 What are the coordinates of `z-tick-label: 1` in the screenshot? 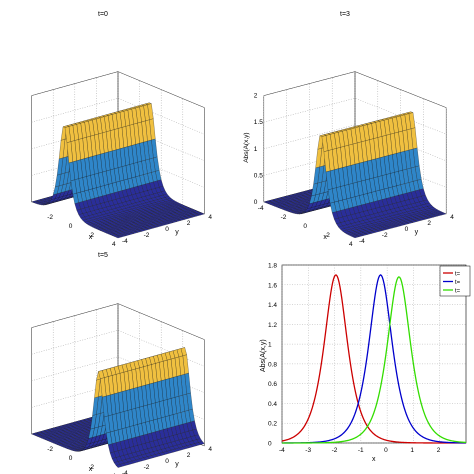 It's located at (256, 149).